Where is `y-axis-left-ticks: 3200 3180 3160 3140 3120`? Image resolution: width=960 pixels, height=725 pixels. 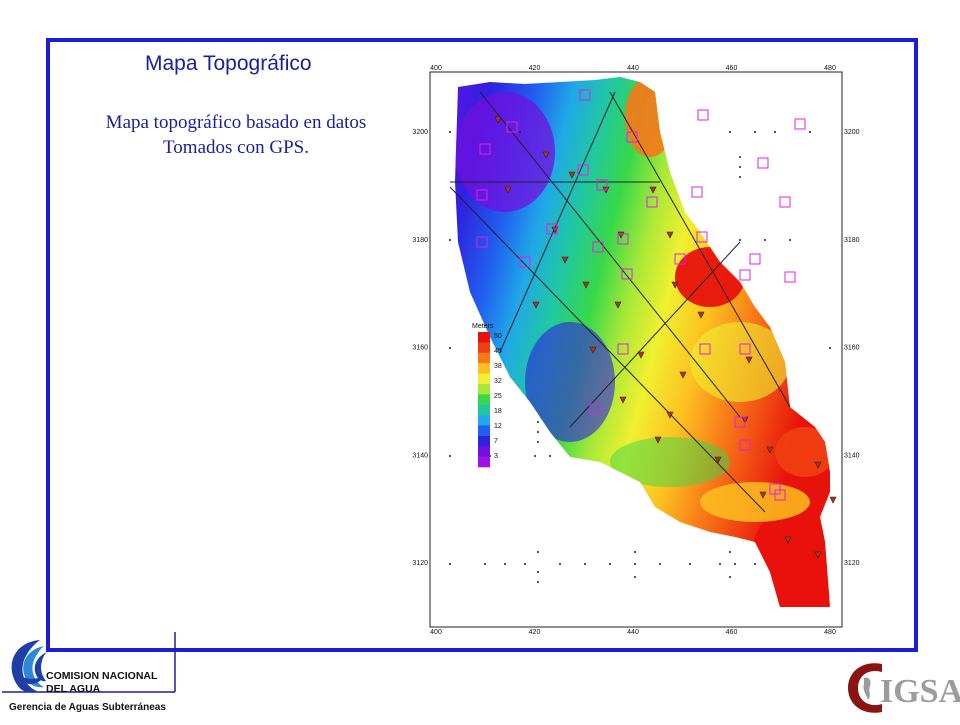
y-axis-left-ticks: 3200 3180 3160 3140 3120 is located at coordinates (420, 348).